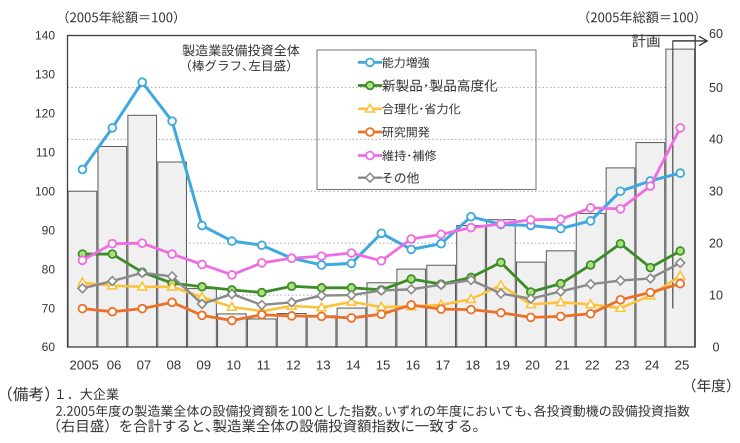  What do you see at coordinates (264, 365) in the screenshot?
I see `svg-text: 11` at bounding box center [264, 365].